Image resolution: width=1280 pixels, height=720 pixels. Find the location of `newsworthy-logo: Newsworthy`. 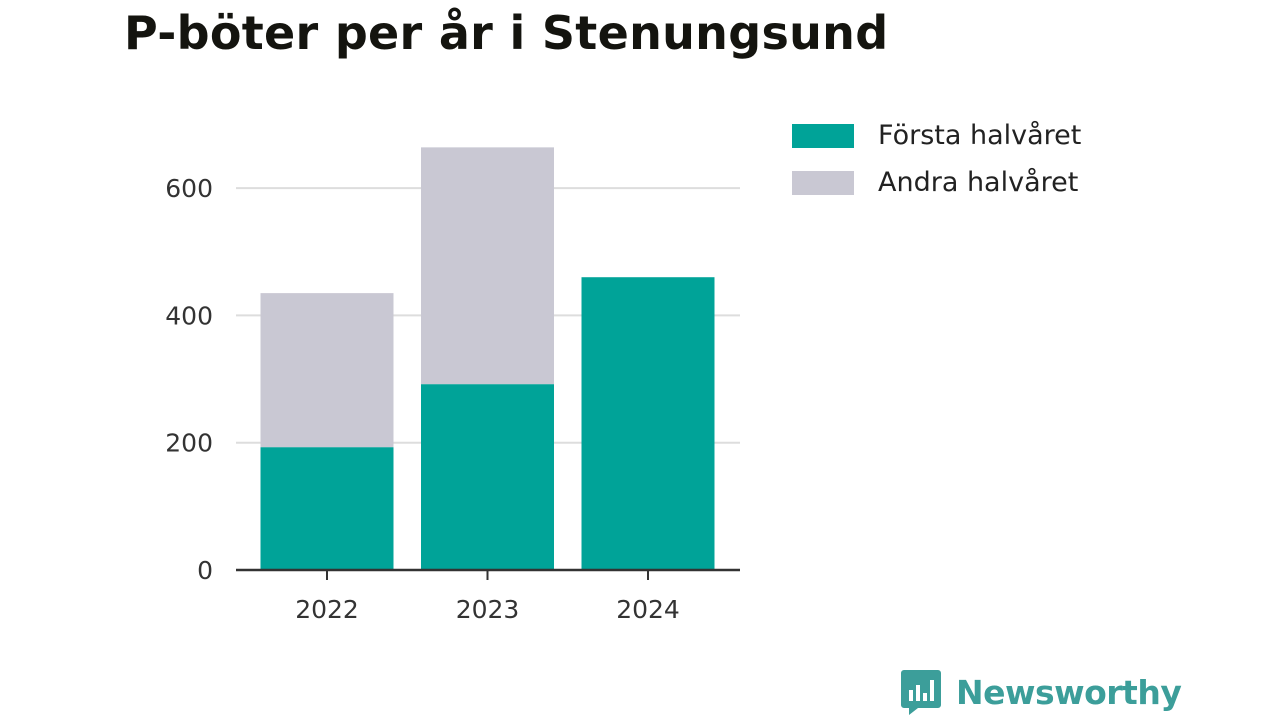

newsworthy-logo: Newsworthy is located at coordinates (1041, 692).